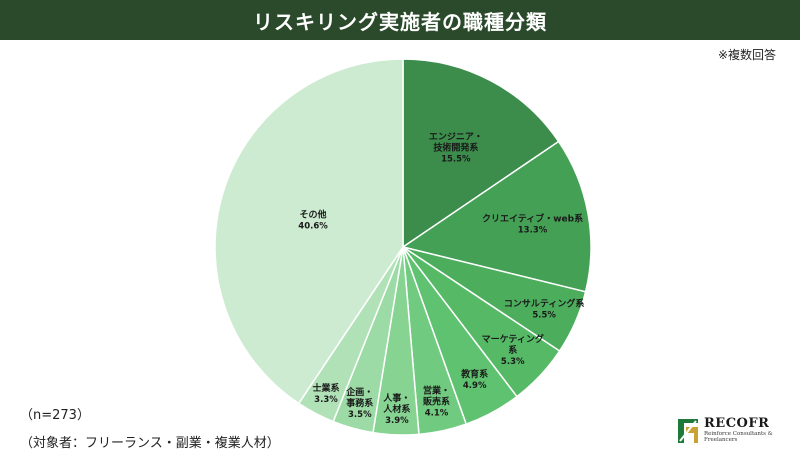 This screenshot has height=460, width=800. I want to click on slice-percent-label: 4.9%, so click(475, 386).